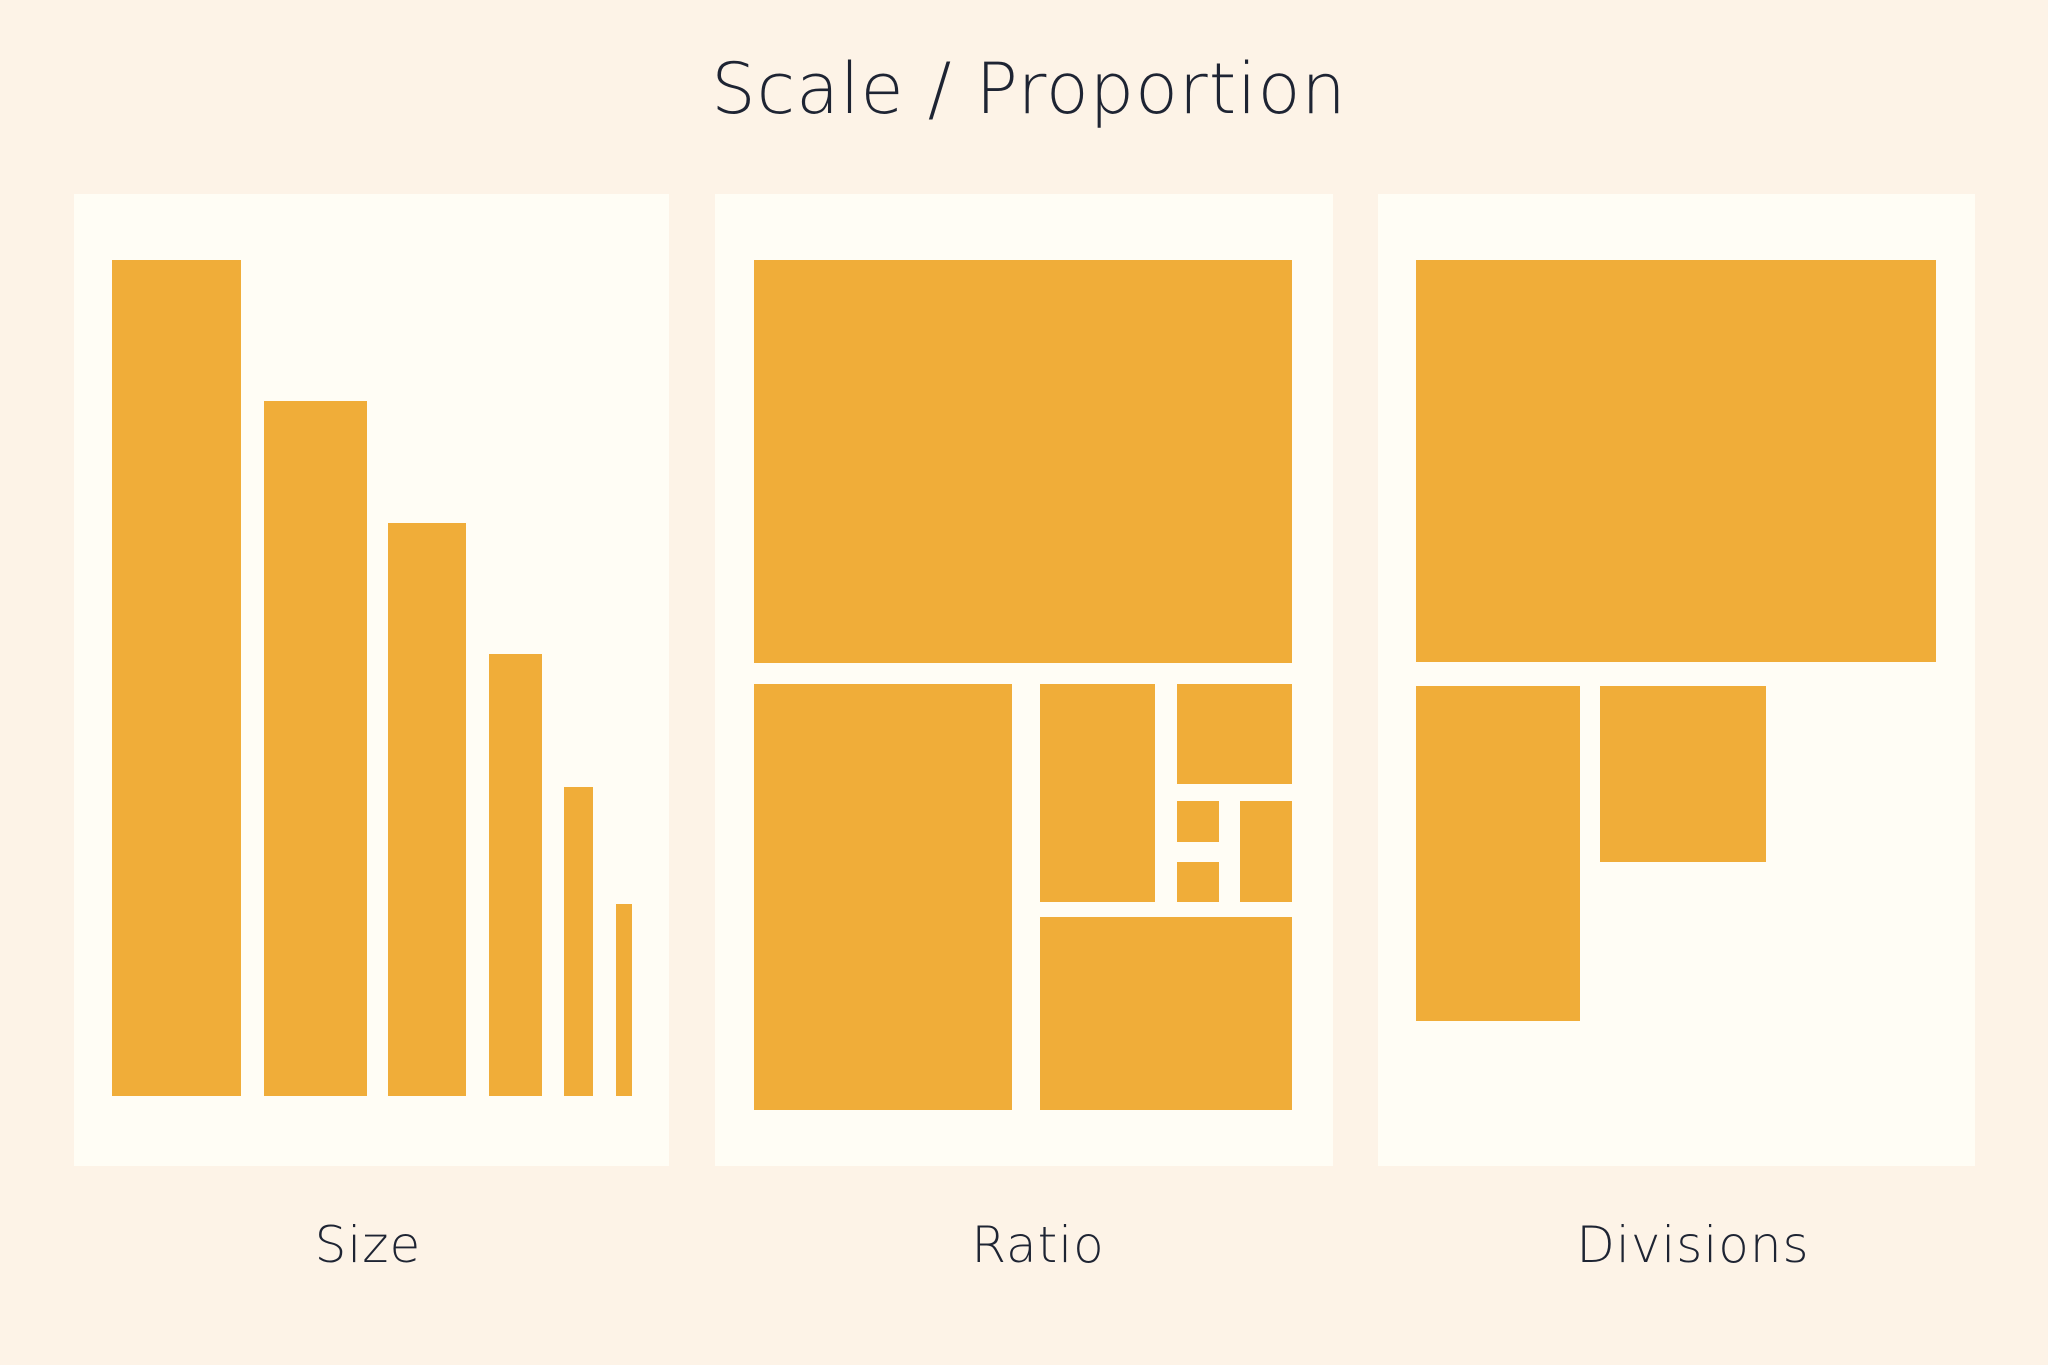  I want to click on ratio-block-narrow, so click(1266, 851).